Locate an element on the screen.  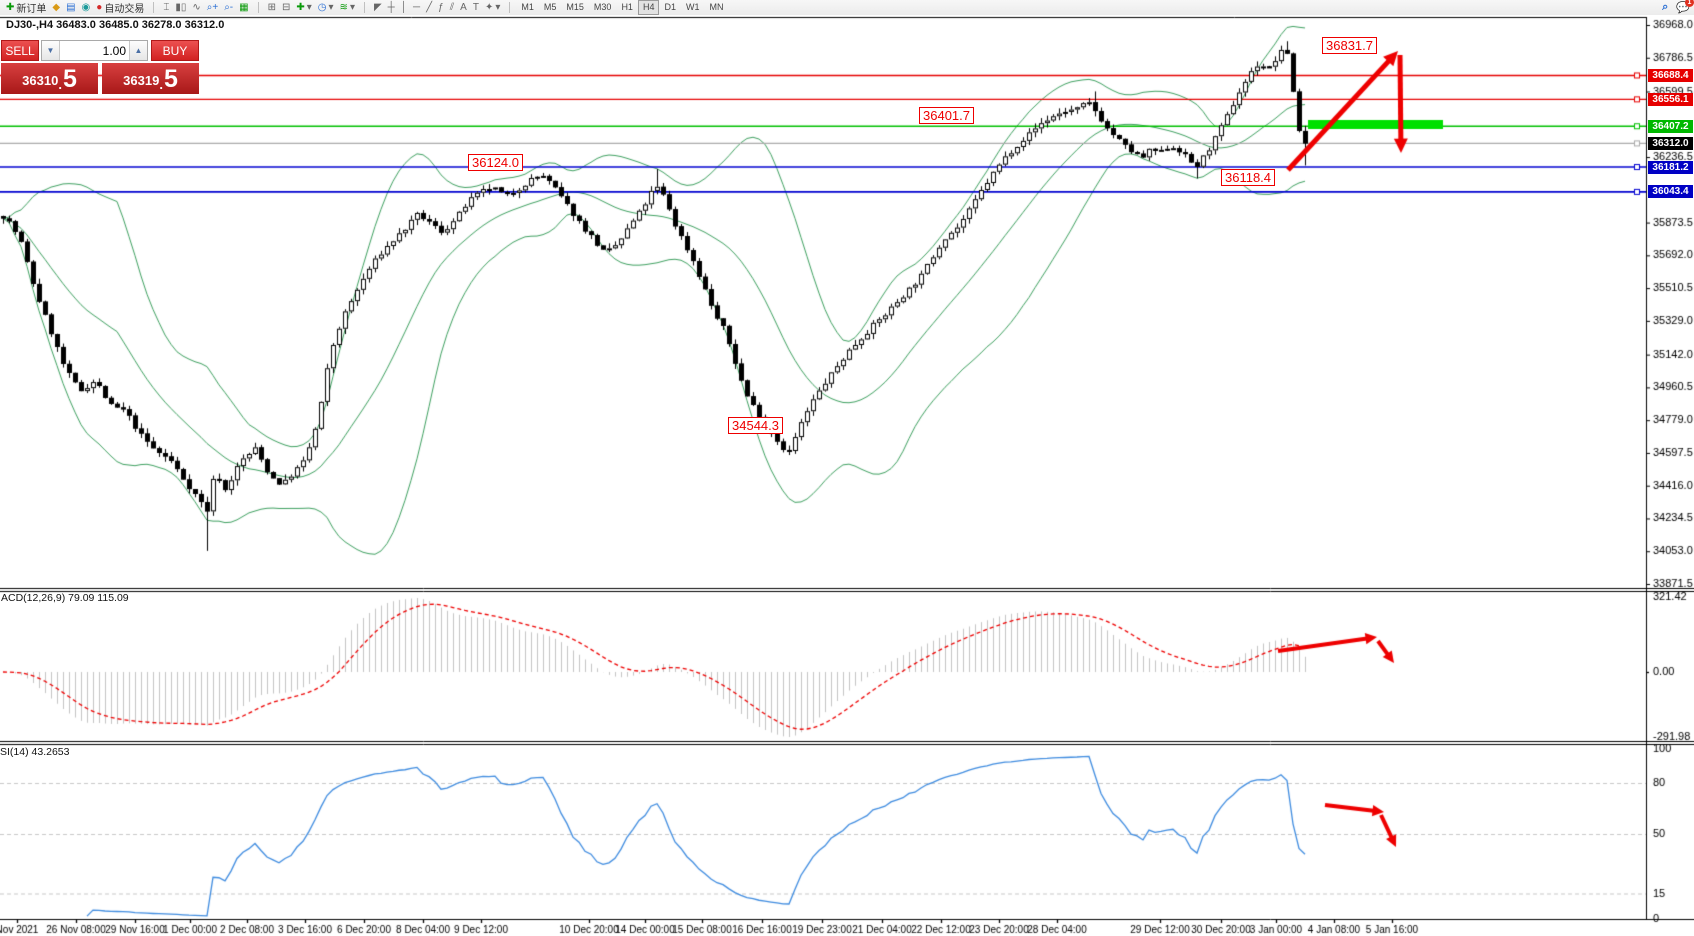
new-order-label: 新订单 is located at coordinates (31, 9).